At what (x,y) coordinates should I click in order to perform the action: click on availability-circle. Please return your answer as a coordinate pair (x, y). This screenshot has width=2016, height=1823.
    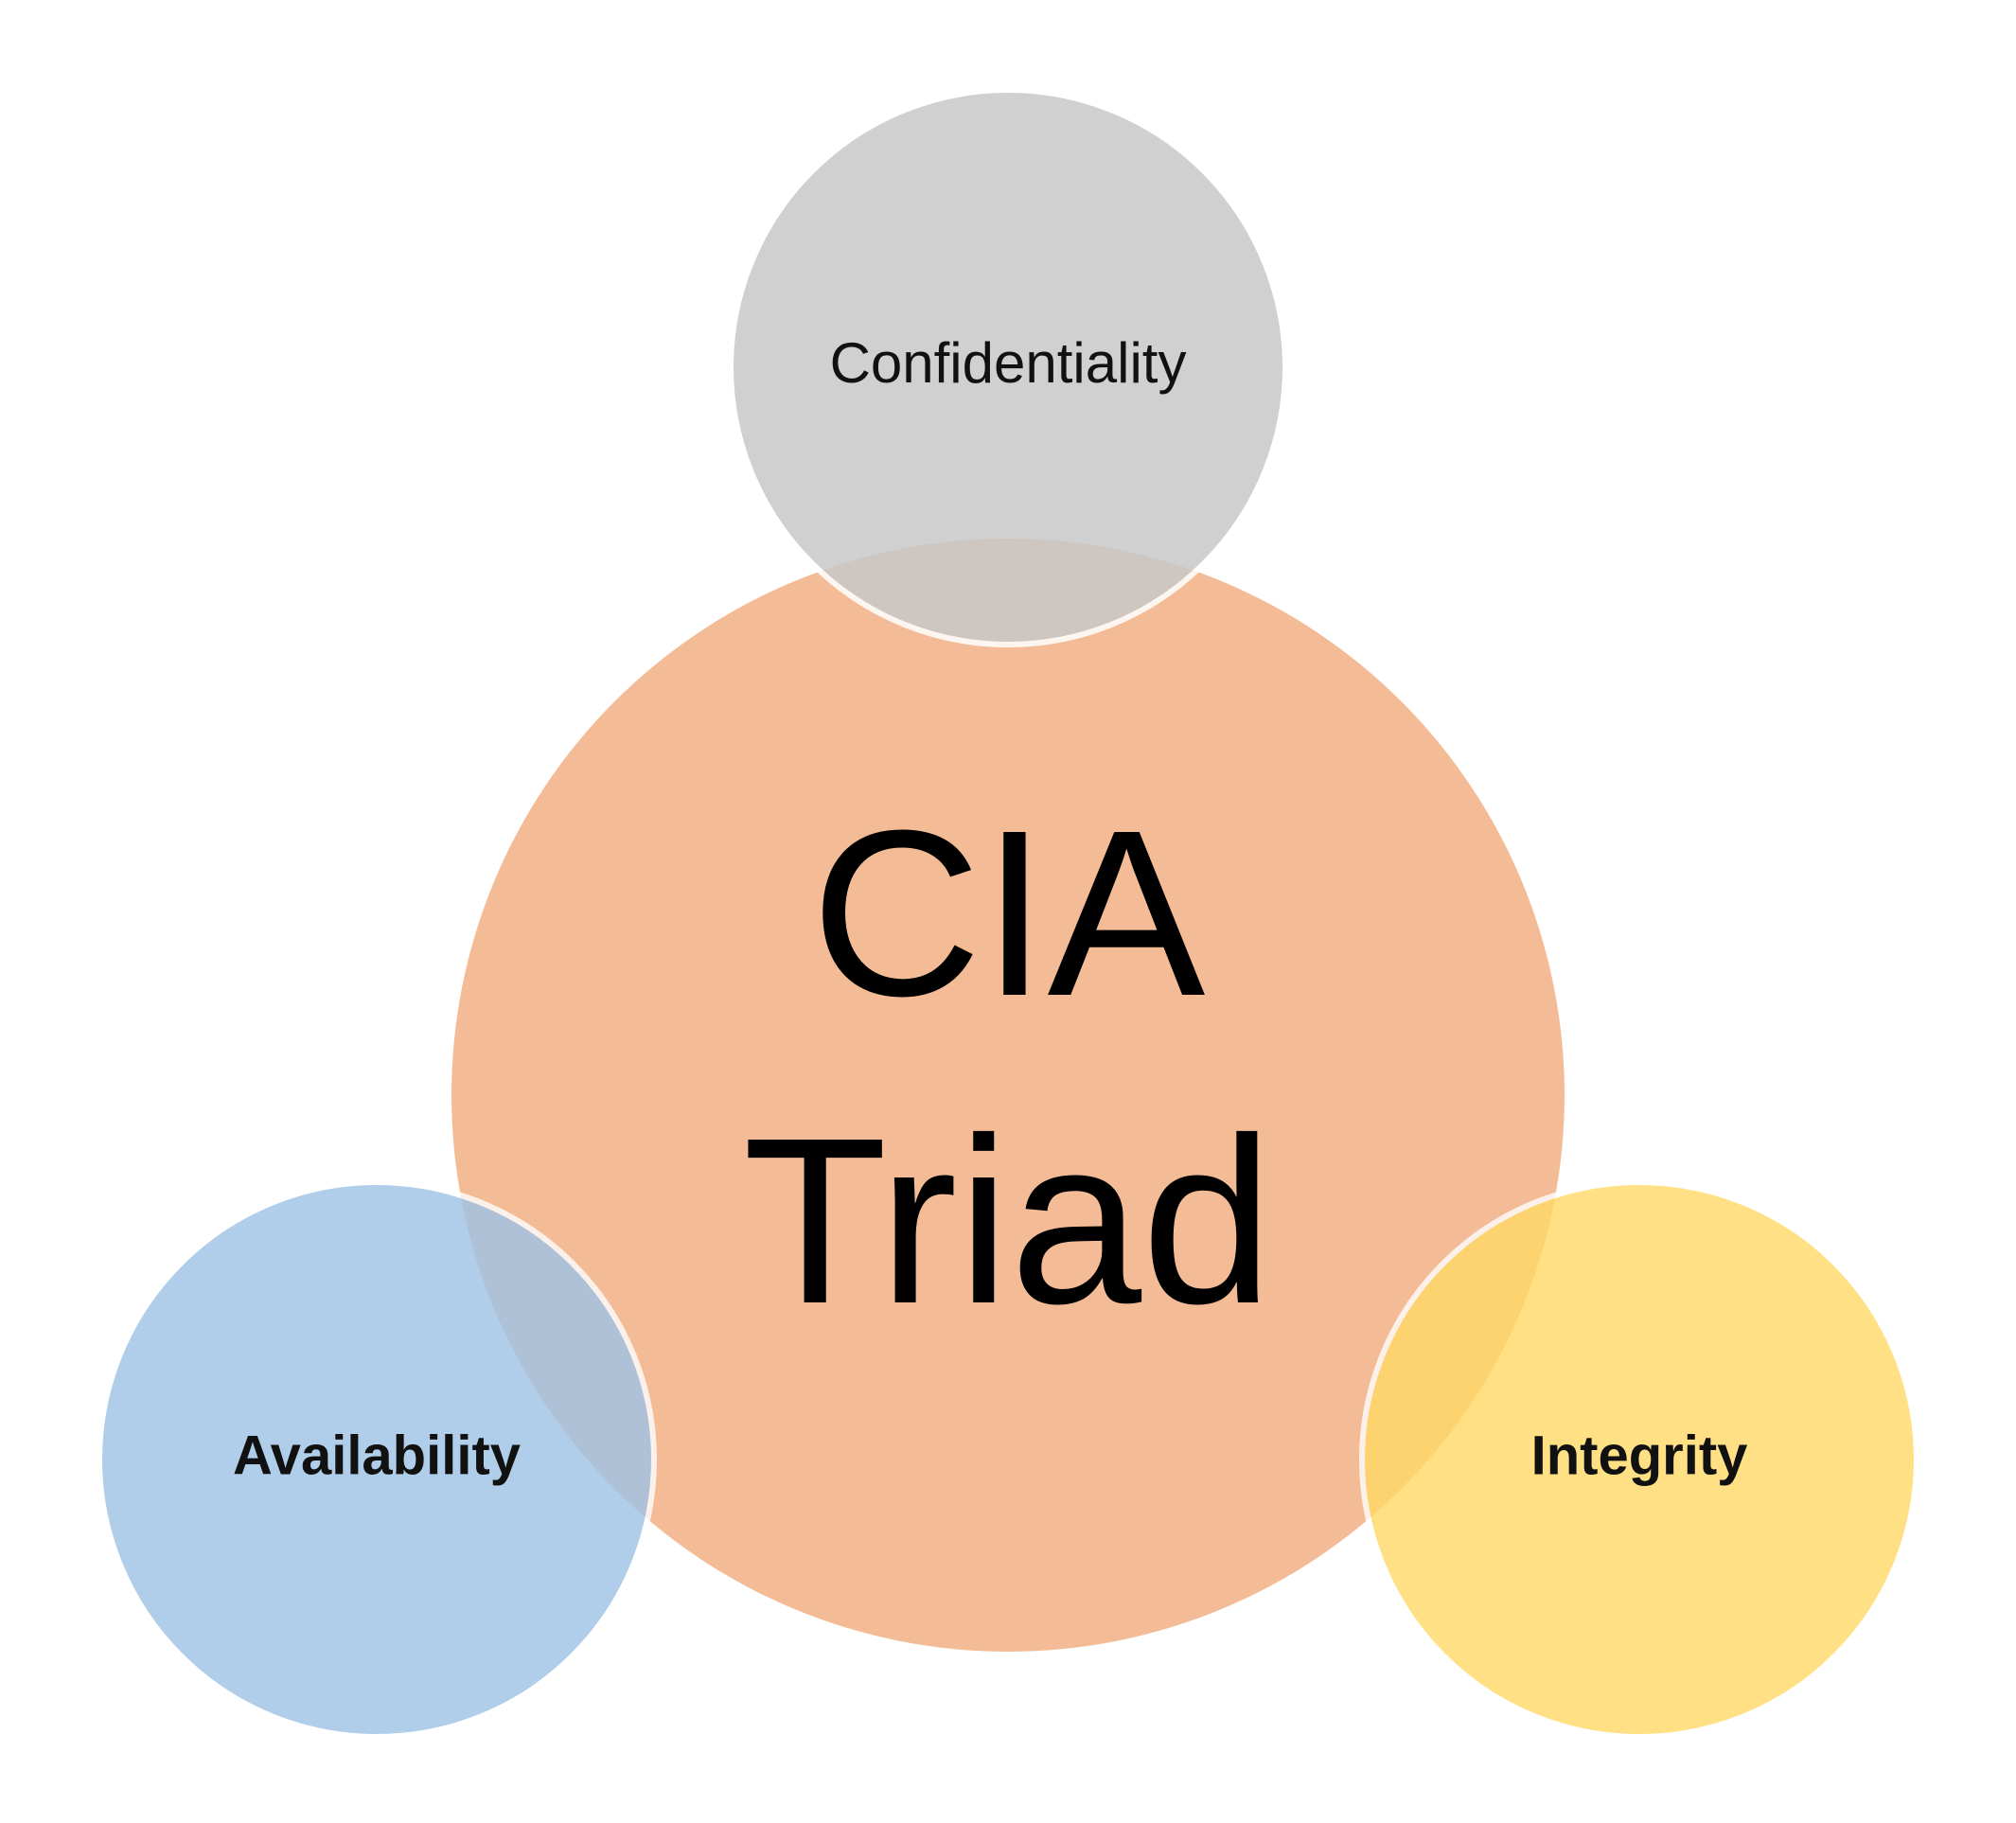
    Looking at the image, I should click on (377, 1460).